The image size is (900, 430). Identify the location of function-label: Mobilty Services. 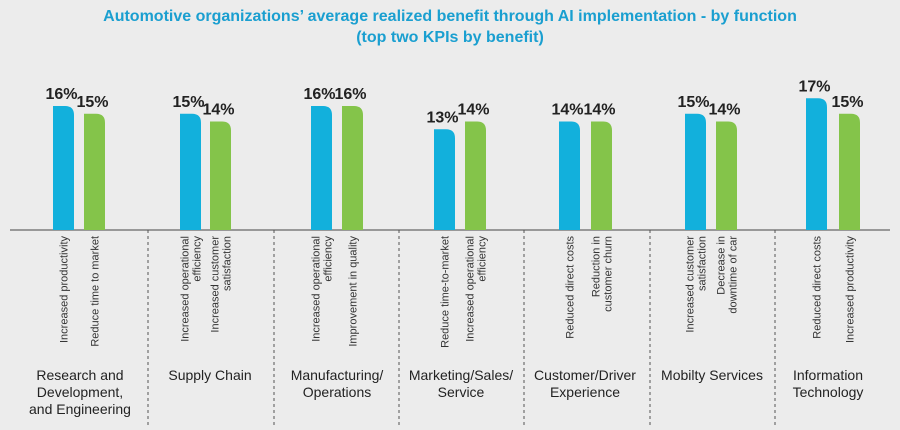
(712, 375).